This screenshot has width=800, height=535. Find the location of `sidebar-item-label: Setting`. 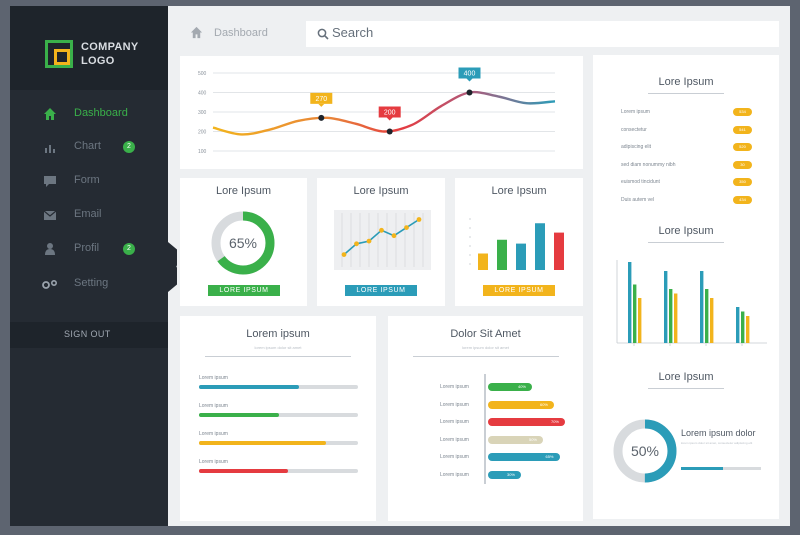

sidebar-item-label: Setting is located at coordinates (91, 283).